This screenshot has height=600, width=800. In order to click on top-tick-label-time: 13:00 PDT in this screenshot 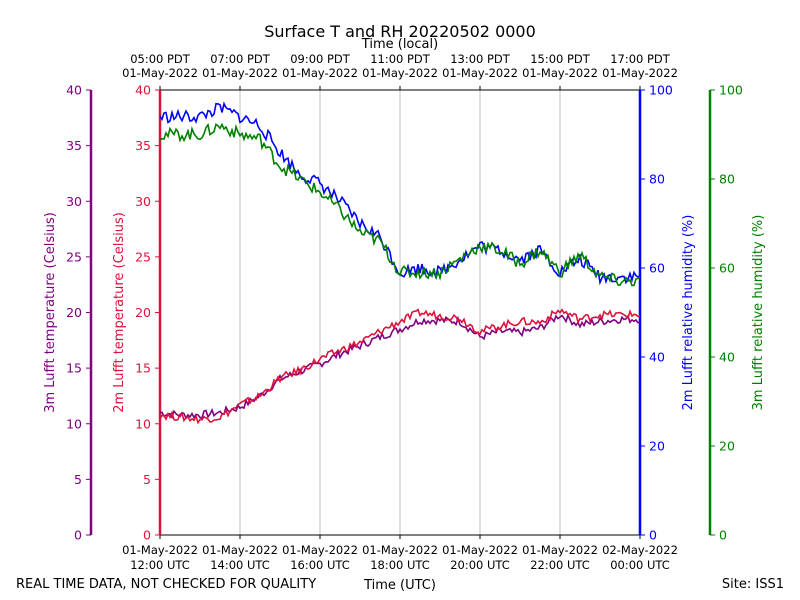, I will do `click(480, 59)`.